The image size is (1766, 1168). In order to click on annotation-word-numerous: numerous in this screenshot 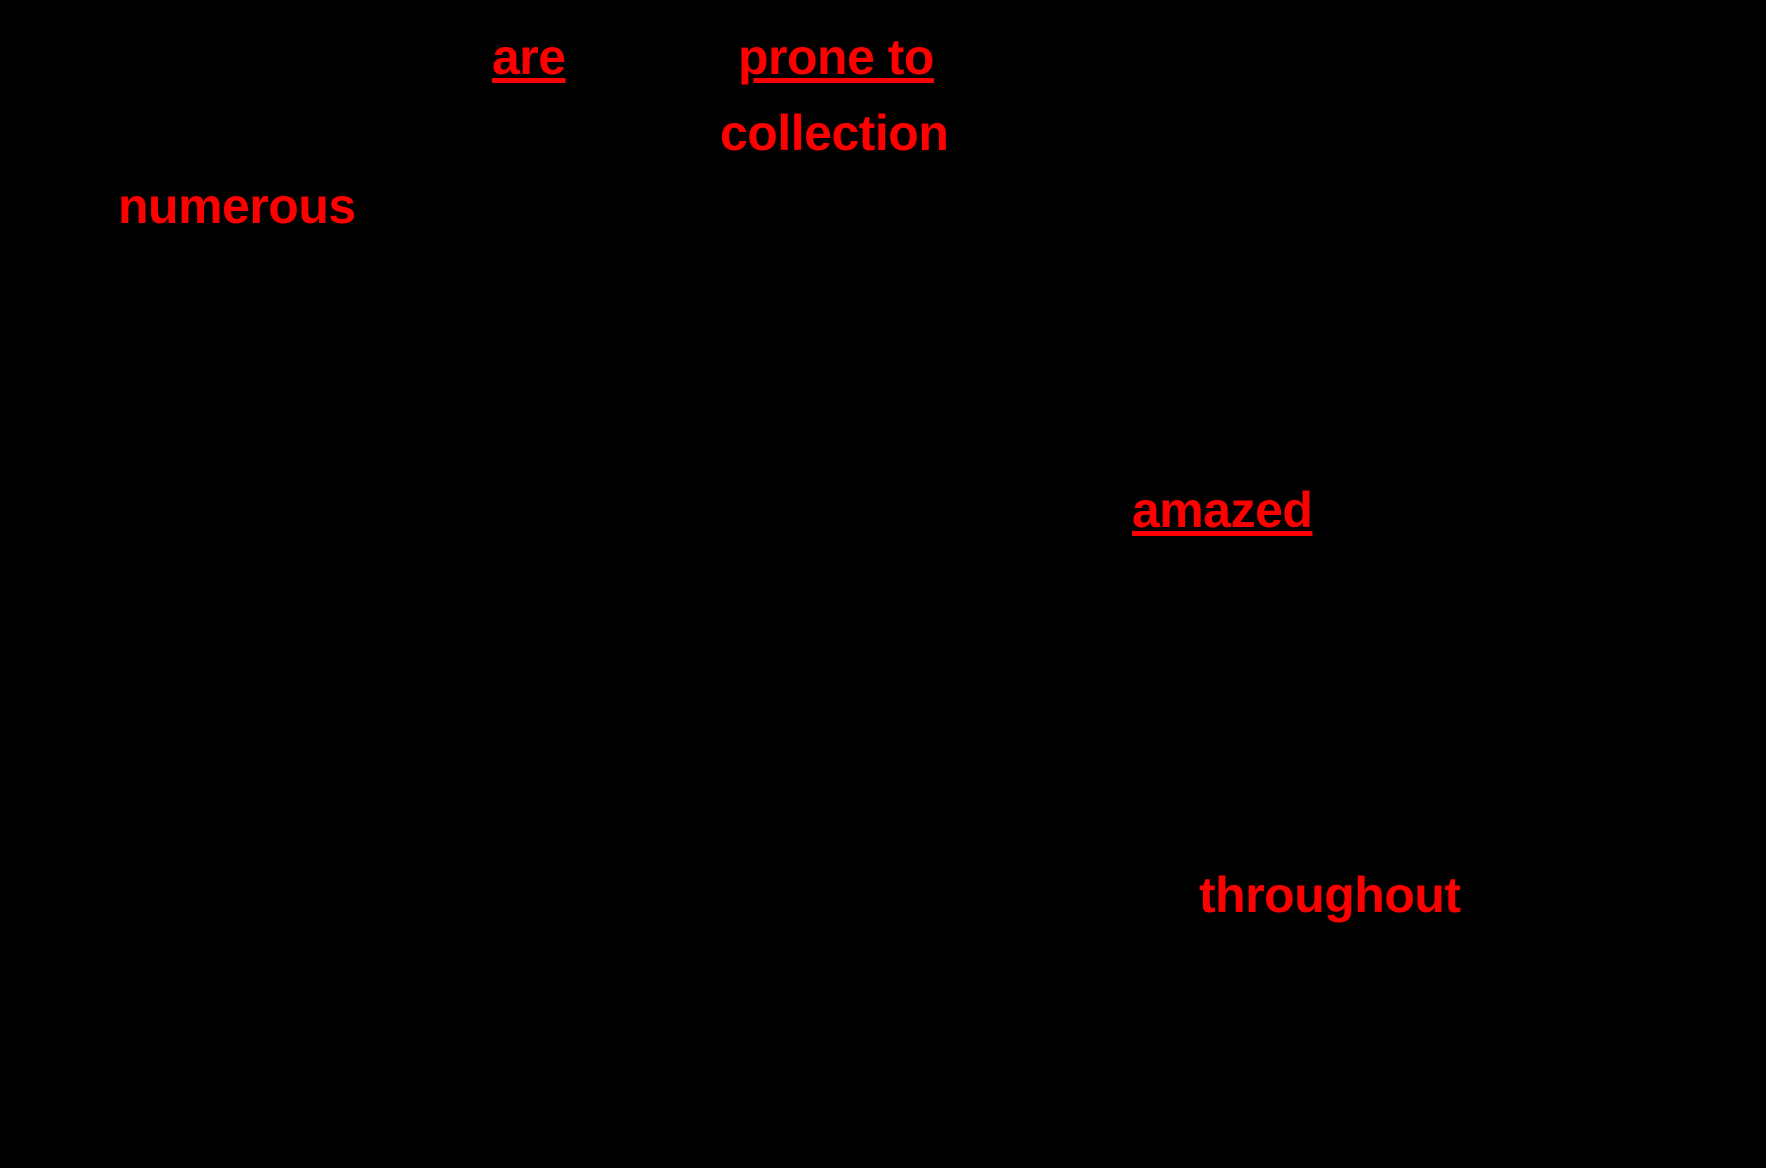, I will do `click(237, 206)`.